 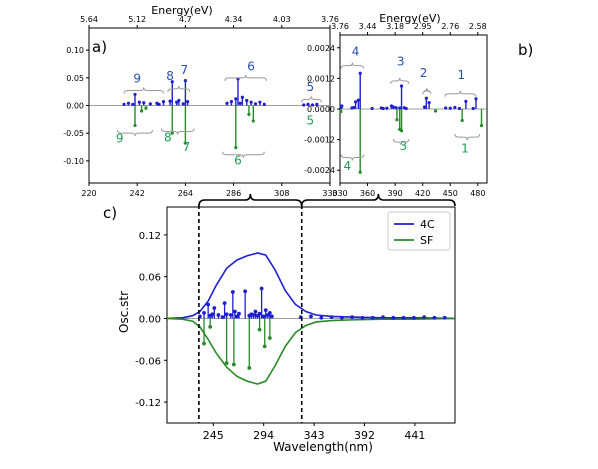 I want to click on y-tick-label: 0.0000, so click(x=321, y=109).